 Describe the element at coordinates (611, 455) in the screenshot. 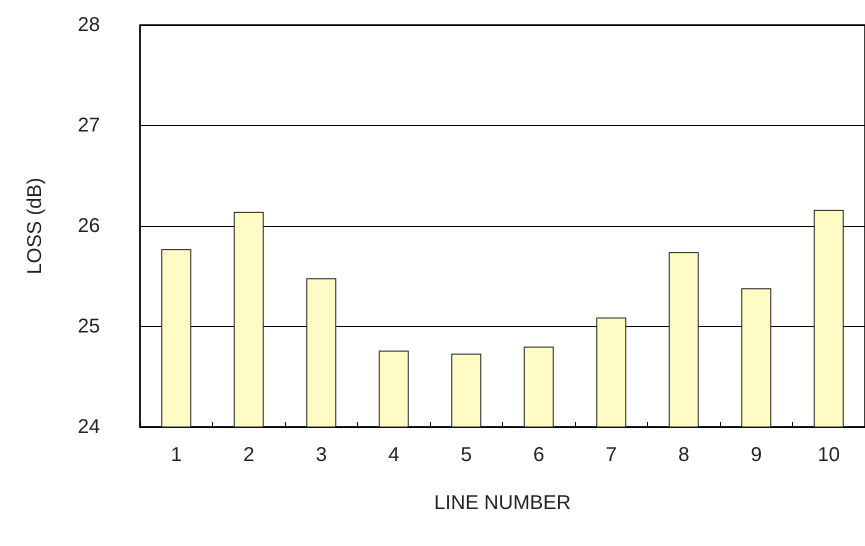

I see `x-tick-label: 7` at that location.